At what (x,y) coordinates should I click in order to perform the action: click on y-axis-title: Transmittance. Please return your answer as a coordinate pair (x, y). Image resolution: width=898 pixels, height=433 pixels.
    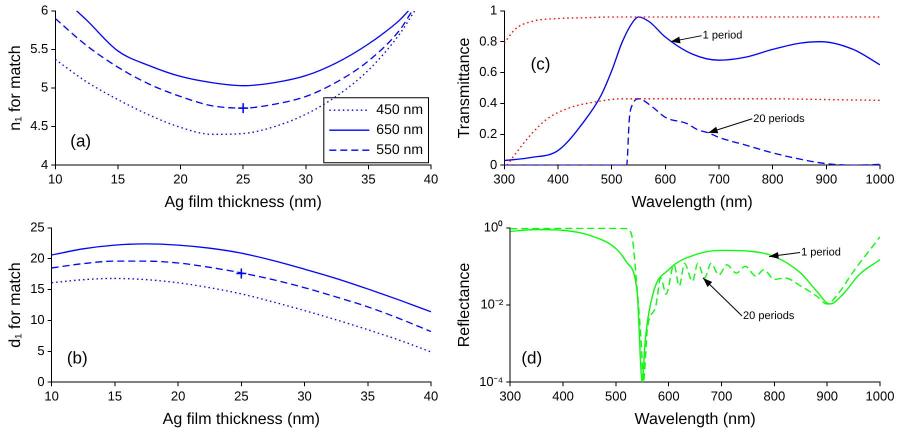
    Looking at the image, I should click on (465, 88).